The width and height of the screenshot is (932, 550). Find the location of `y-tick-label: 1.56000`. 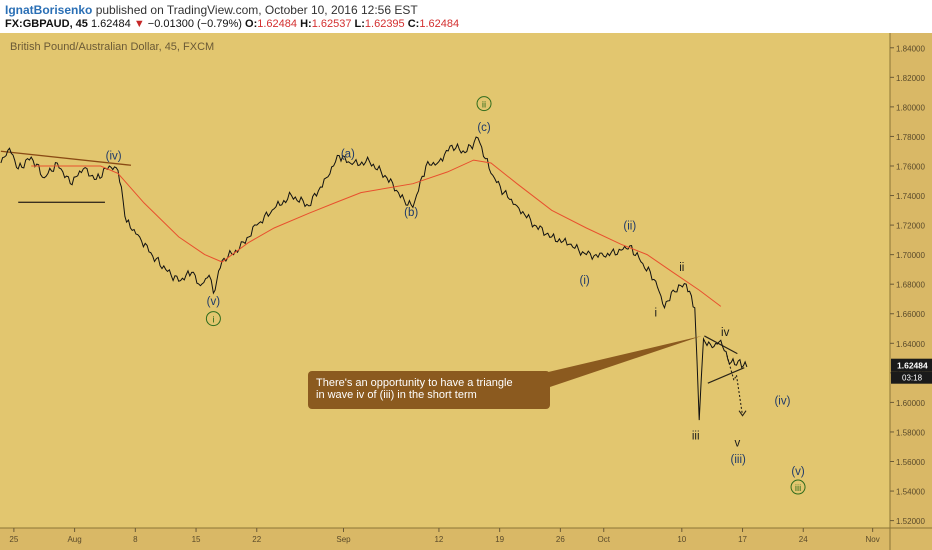

y-tick-label: 1.56000 is located at coordinates (910, 462).